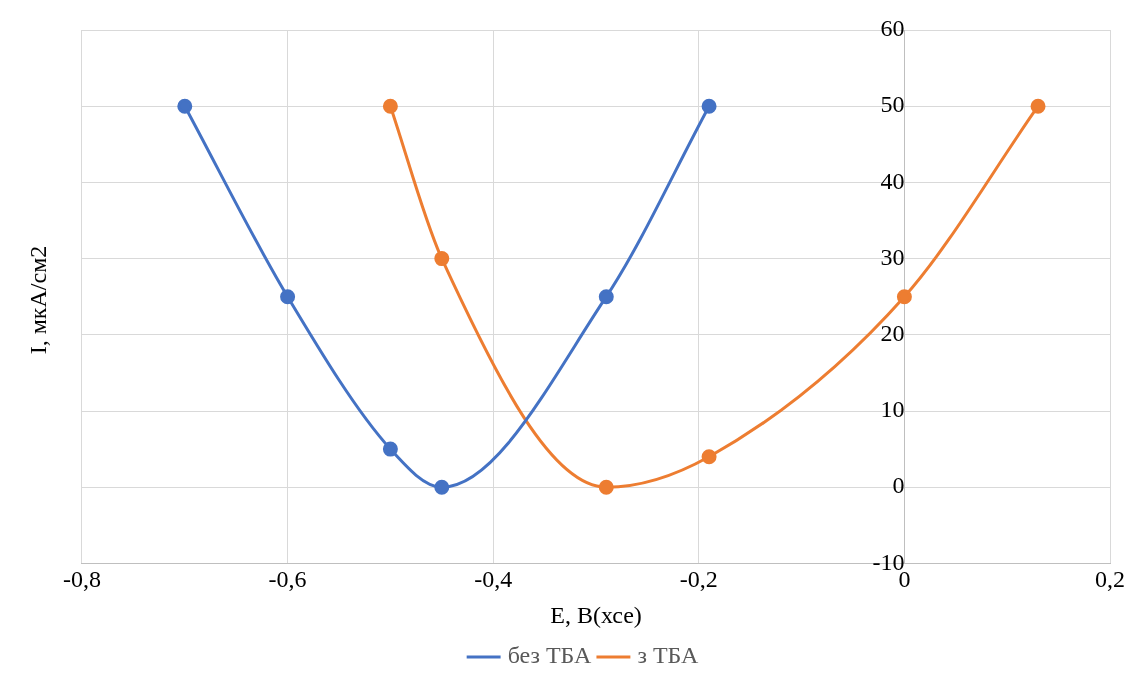 This screenshot has width=1148, height=679. I want to click on x-tick-label: -0,2, so click(698, 579).